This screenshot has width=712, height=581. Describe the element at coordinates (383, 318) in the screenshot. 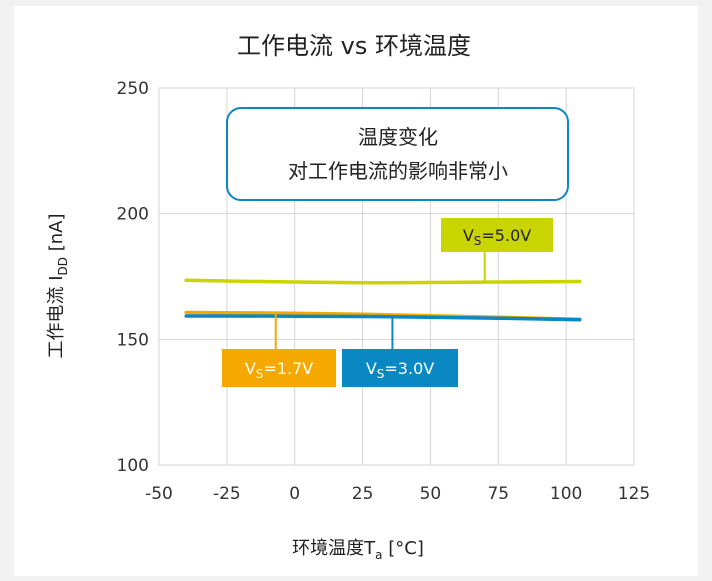

I see `series-line-3v` at that location.